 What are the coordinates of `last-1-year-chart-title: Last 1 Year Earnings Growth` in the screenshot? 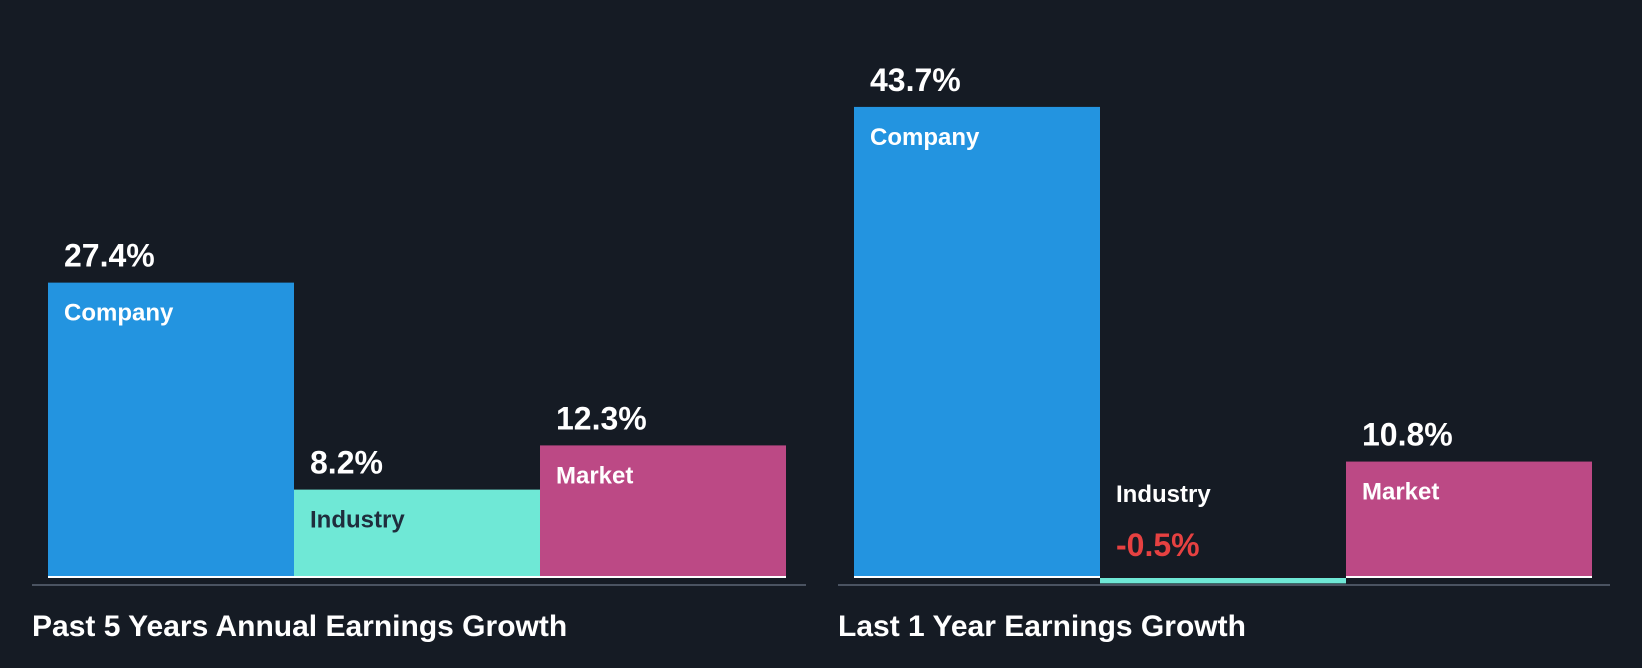 It's located at (1042, 626).